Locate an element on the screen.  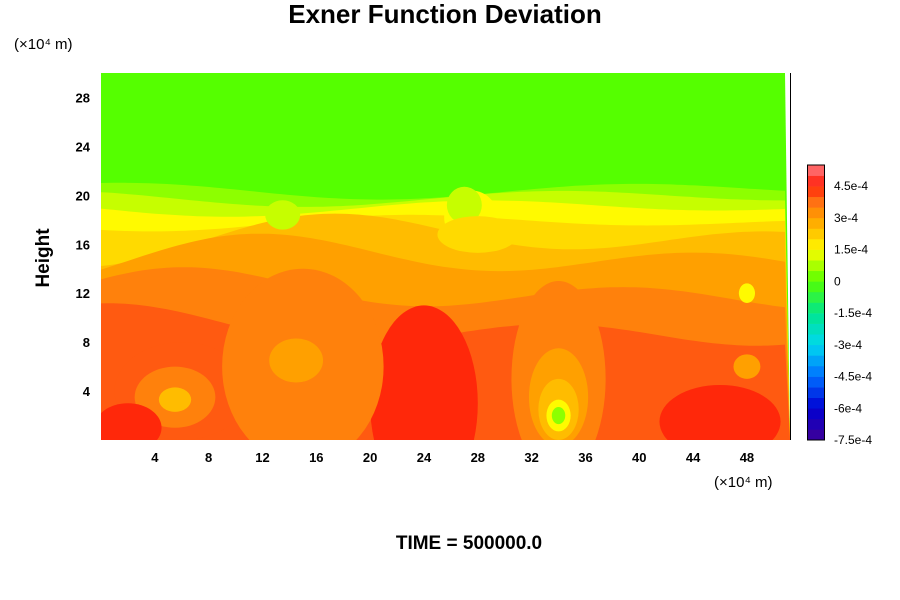
y-tick-label: 28 is located at coordinates (83, 97).